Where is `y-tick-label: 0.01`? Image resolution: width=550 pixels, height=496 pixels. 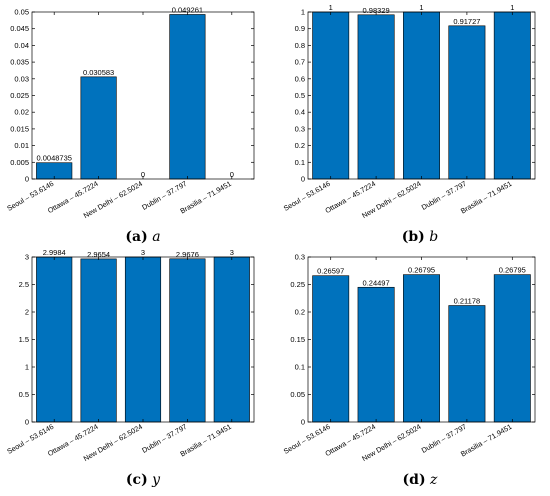
y-tick-label: 0.01 is located at coordinates (21, 145).